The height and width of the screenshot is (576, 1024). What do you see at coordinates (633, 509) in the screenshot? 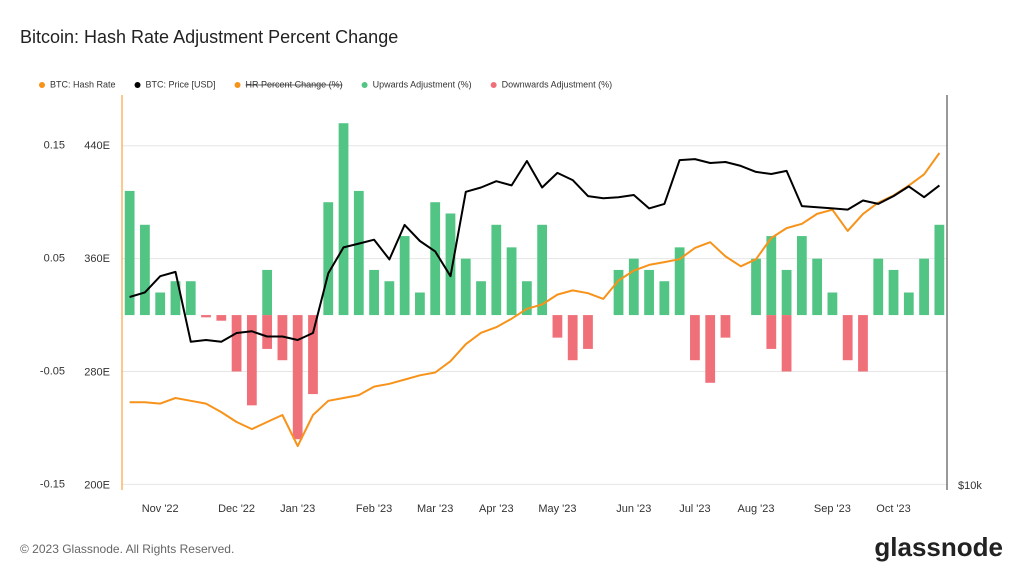
I see `x-tick-label: Jun '23` at bounding box center [633, 509].